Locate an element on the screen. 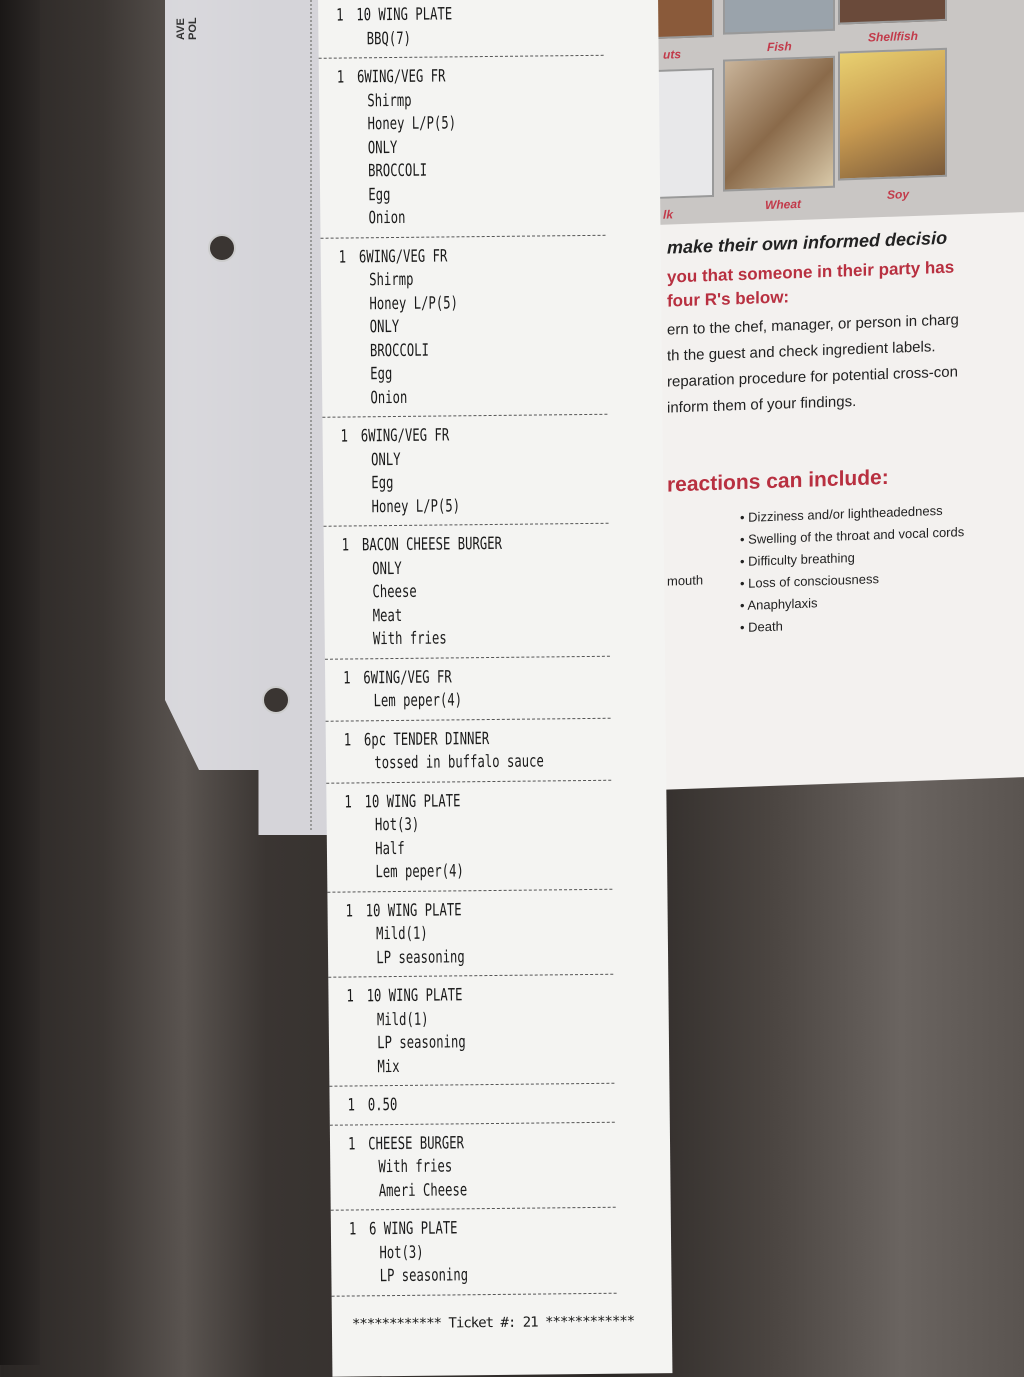 The width and height of the screenshot is (1024, 1377). receipt-line-item: 1 0.50 is located at coordinates (472, 1104).